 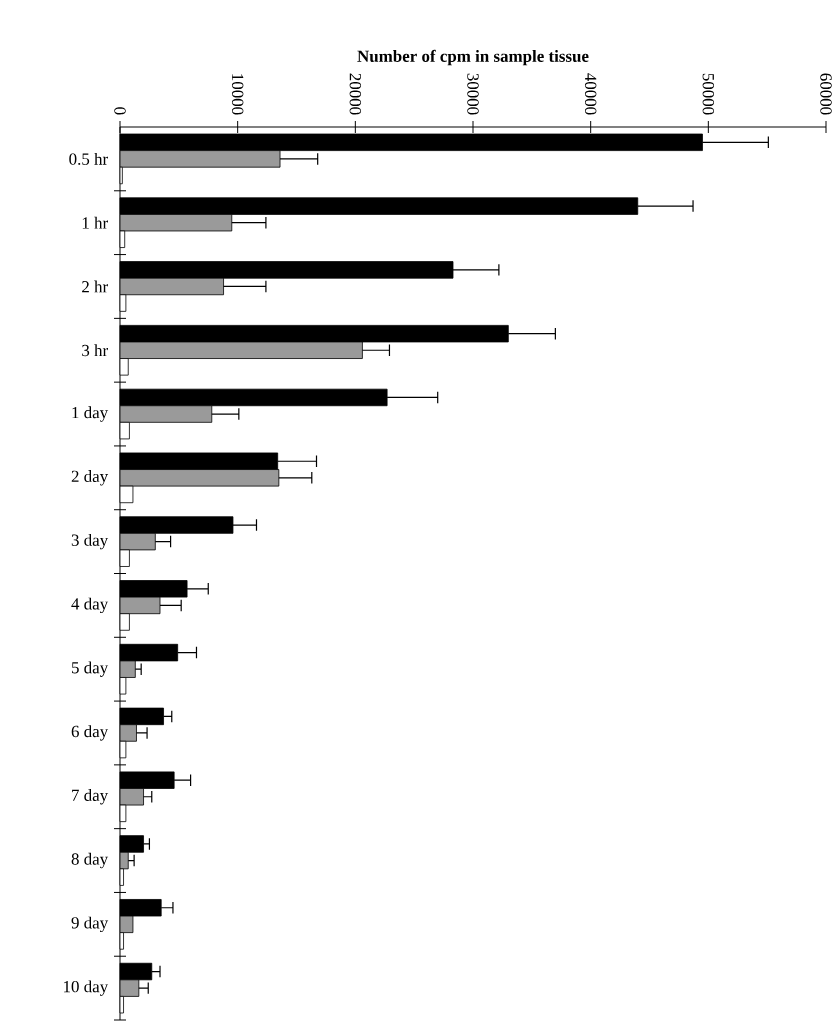 I want to click on y-tick-label: 1 day, so click(x=90, y=414).